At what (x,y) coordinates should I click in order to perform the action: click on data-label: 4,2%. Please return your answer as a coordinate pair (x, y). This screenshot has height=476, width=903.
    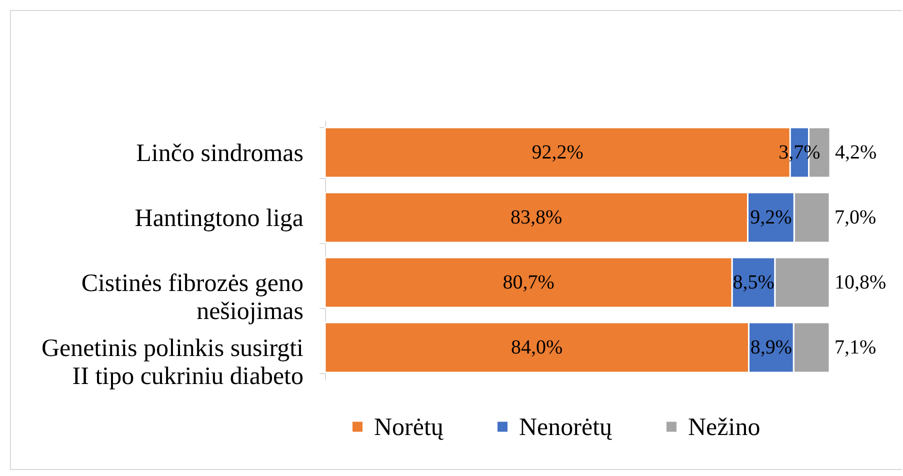
    Looking at the image, I should click on (856, 153).